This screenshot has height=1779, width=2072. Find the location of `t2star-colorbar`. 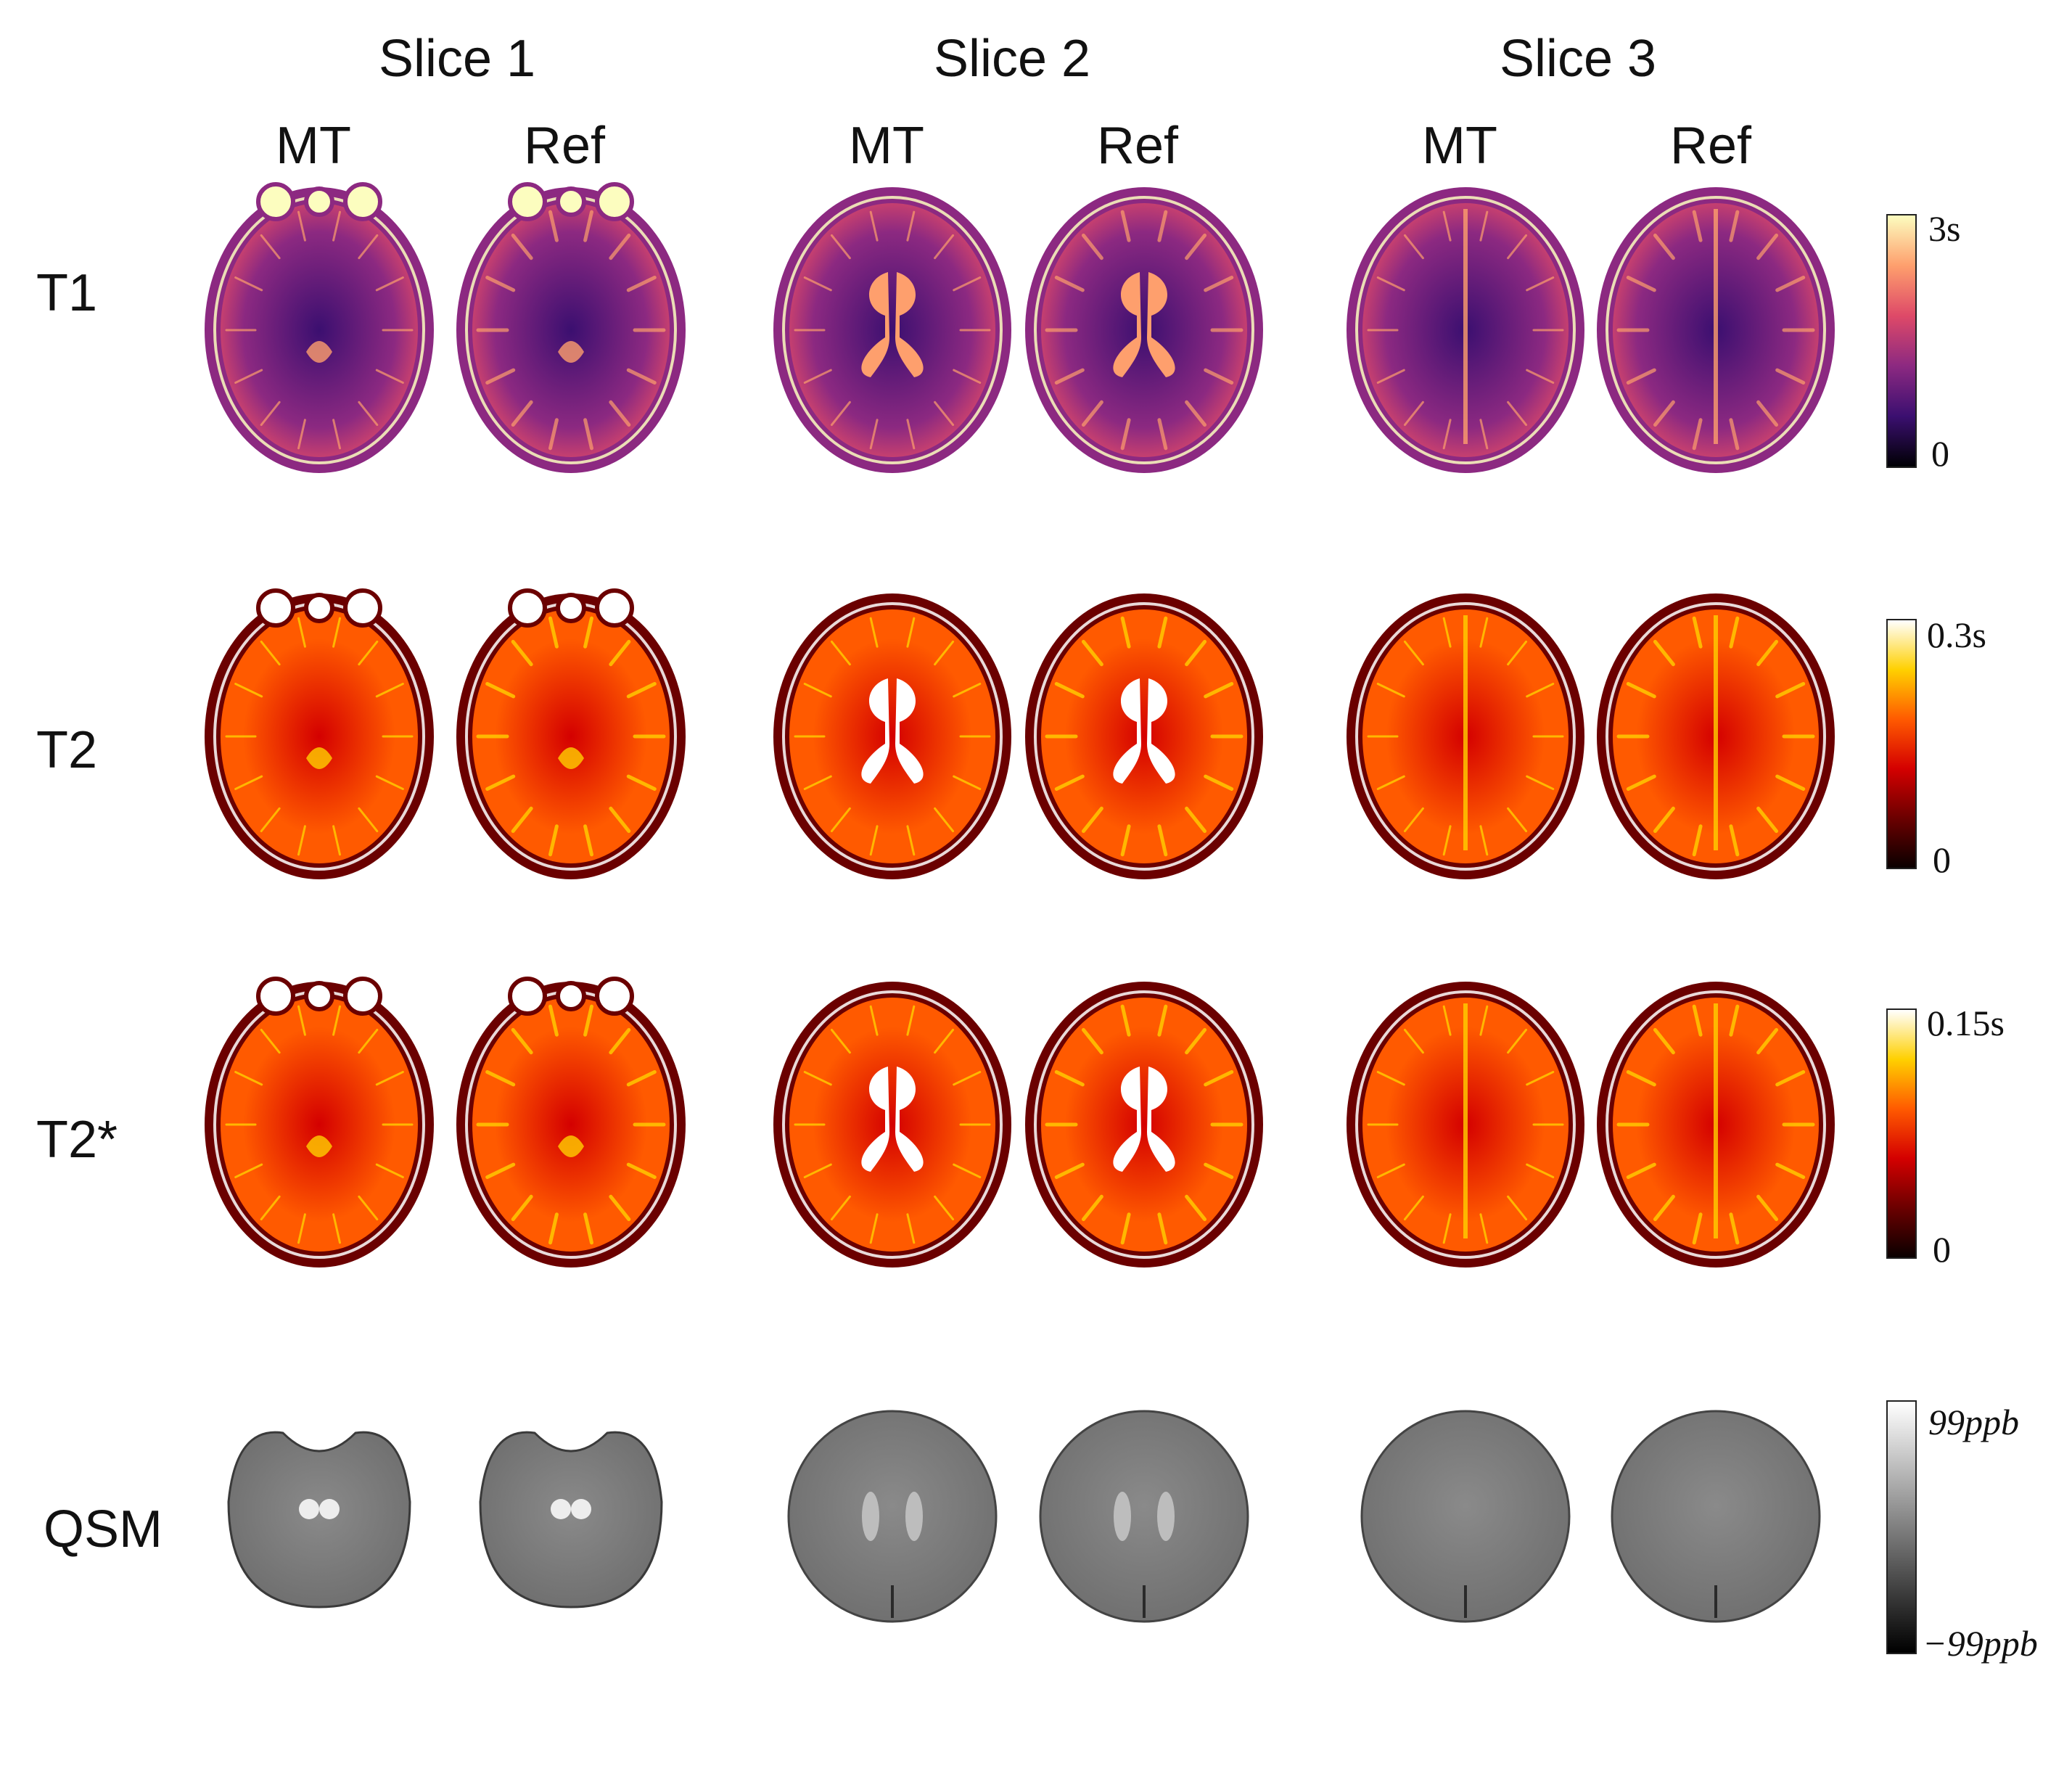

t2star-colorbar is located at coordinates (1901, 1133).